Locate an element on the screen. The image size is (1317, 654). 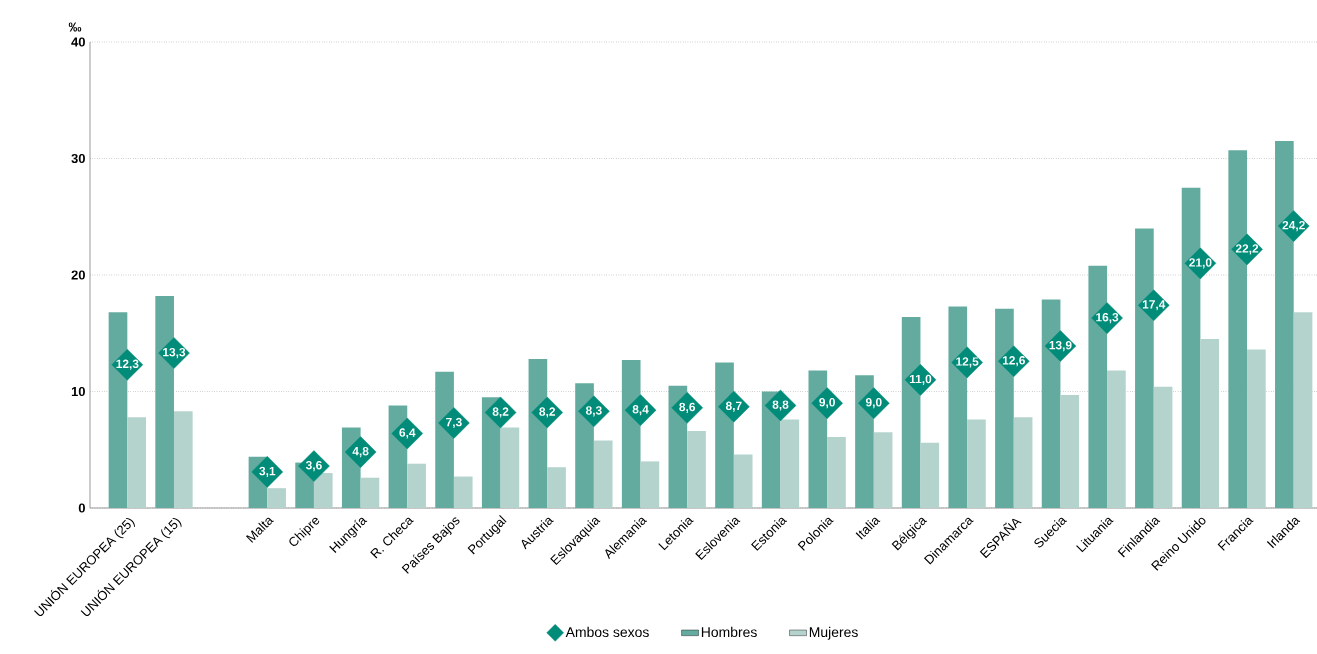
data-label: 16,3 is located at coordinates (1107, 318).